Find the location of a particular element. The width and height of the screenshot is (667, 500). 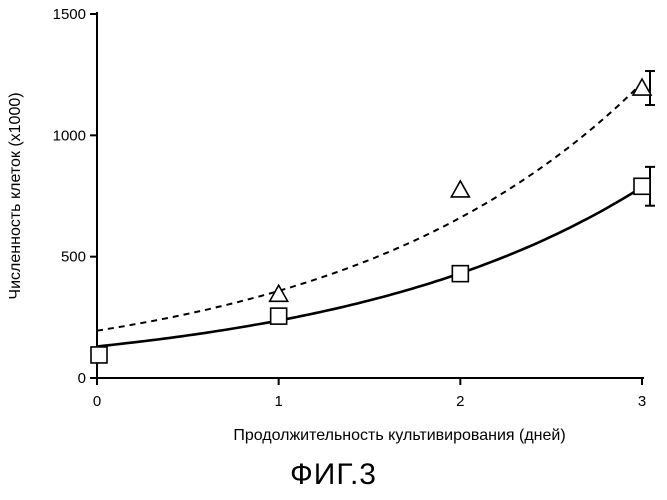

y-axis-label: Численность клеток (х1000) is located at coordinates (15, 195).